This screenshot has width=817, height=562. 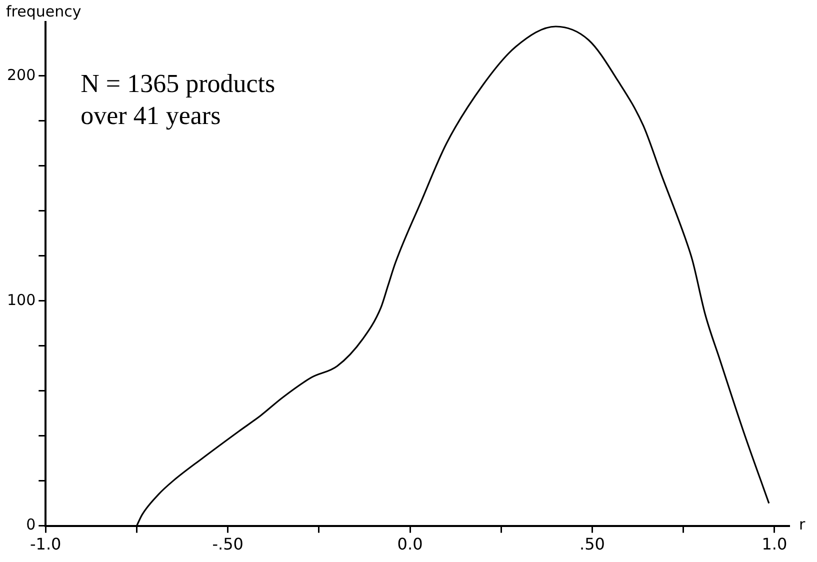 What do you see at coordinates (21, 75) in the screenshot?
I see `y-tick-label: 200` at bounding box center [21, 75].